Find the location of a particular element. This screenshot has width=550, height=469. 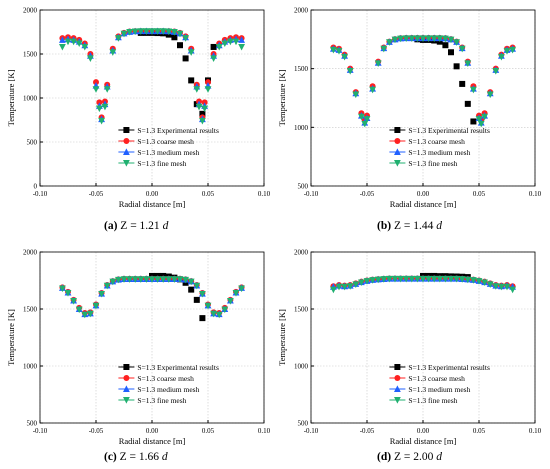

x-tick-label-b-0: -0.10 is located at coordinates (311, 194).